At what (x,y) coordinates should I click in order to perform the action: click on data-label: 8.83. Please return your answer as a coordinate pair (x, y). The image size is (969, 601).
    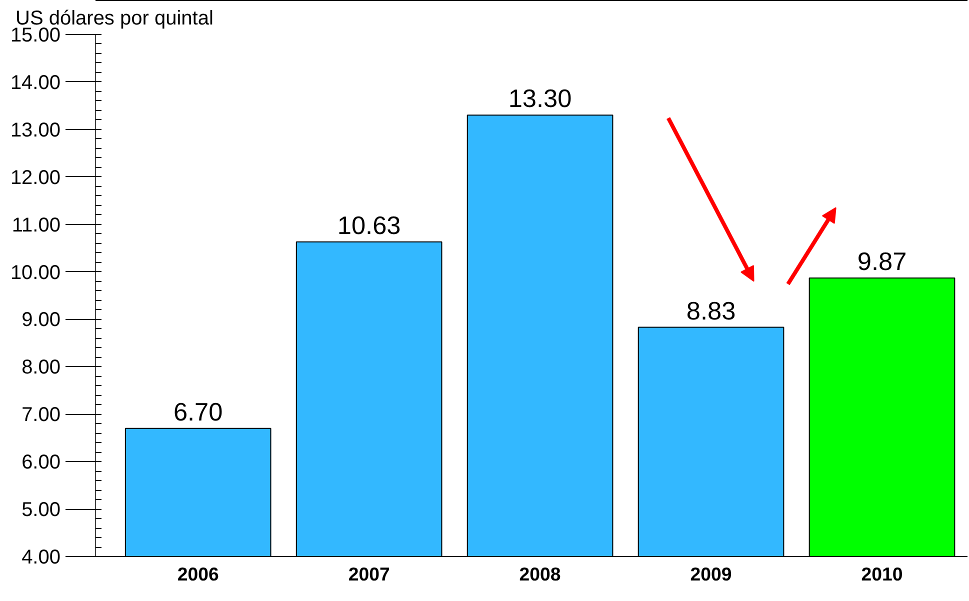
    Looking at the image, I should click on (711, 311).